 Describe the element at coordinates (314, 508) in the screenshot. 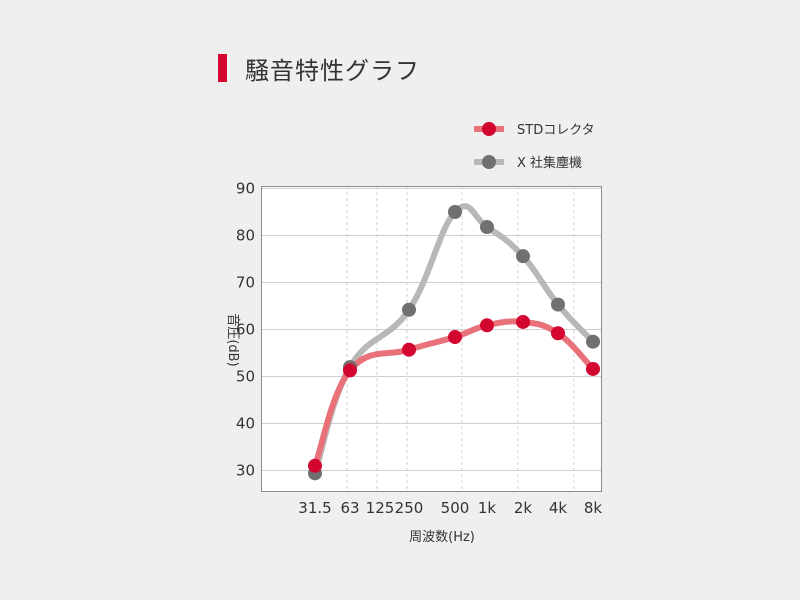

I see `x-tick-label: 31.5` at that location.